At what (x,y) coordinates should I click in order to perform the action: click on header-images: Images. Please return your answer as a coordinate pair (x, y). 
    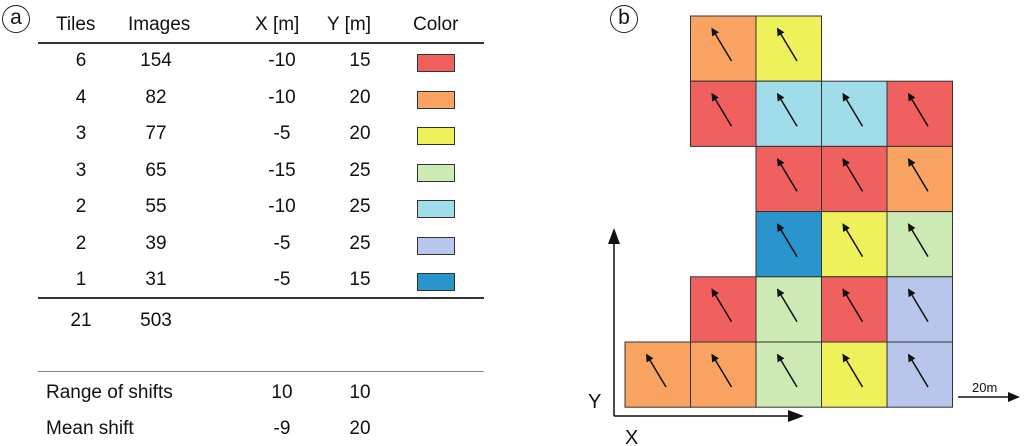
    Looking at the image, I should click on (159, 24).